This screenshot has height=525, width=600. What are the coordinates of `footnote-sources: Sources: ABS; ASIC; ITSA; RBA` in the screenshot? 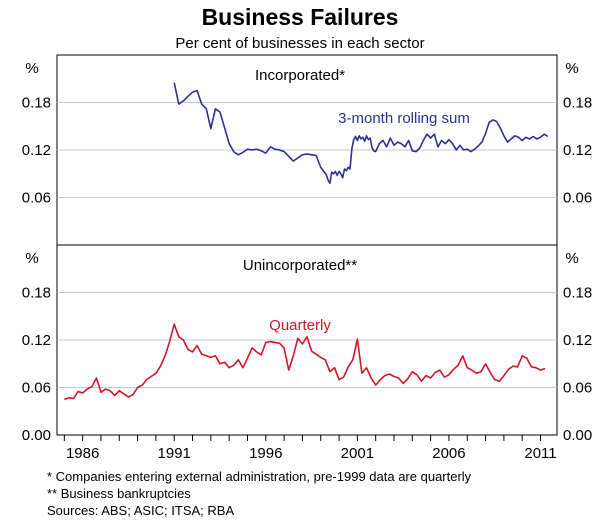 It's located at (140, 510).